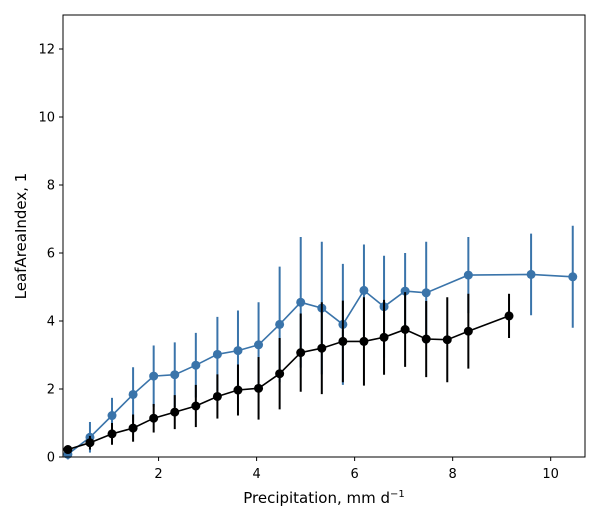  I want to click on y-tick-label-10: 10, so click(46, 118).